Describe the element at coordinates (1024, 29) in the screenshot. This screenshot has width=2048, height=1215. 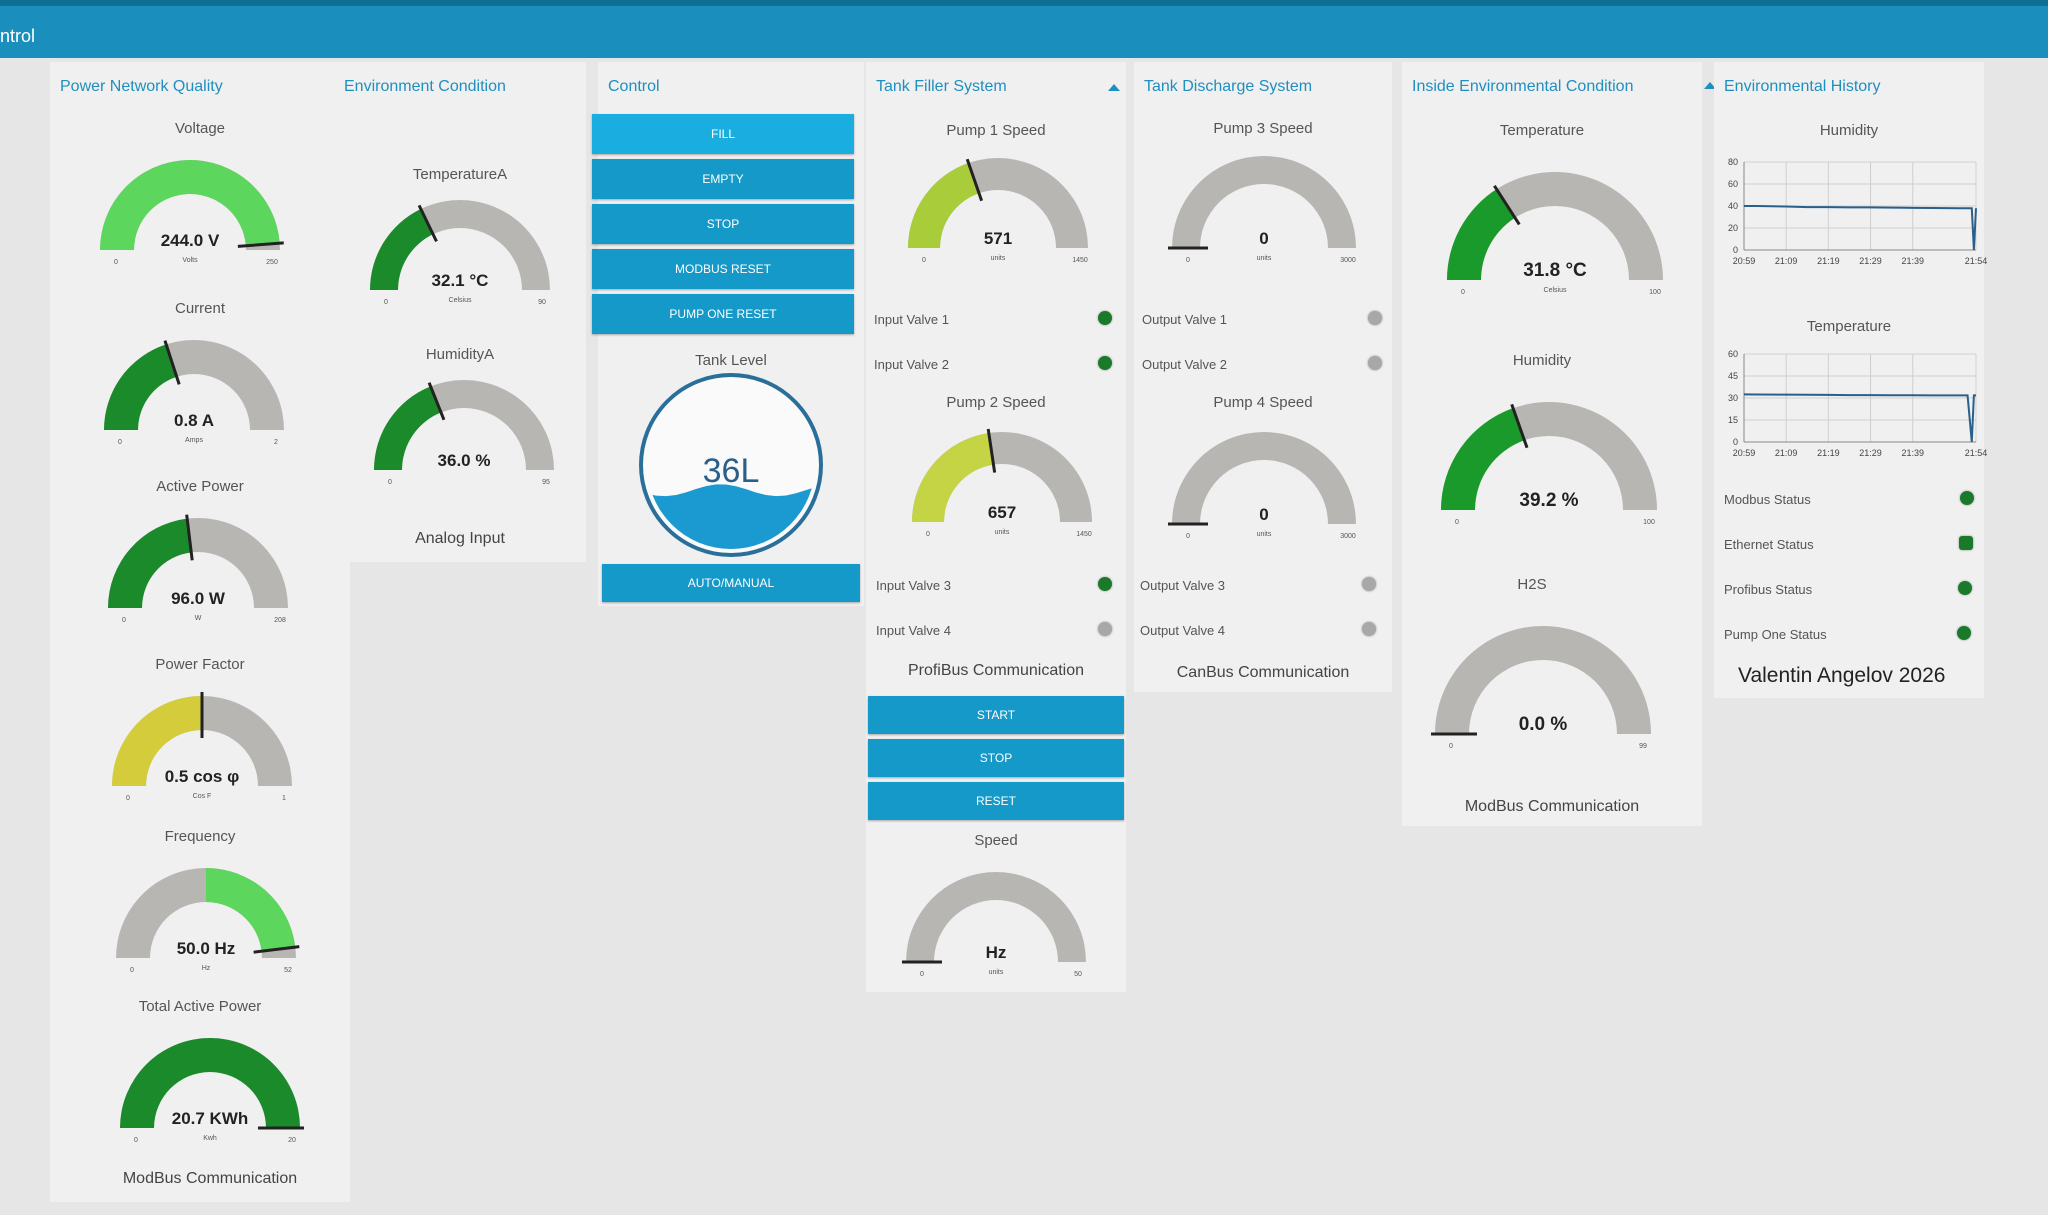
I see `top-bar: ntrol` at that location.